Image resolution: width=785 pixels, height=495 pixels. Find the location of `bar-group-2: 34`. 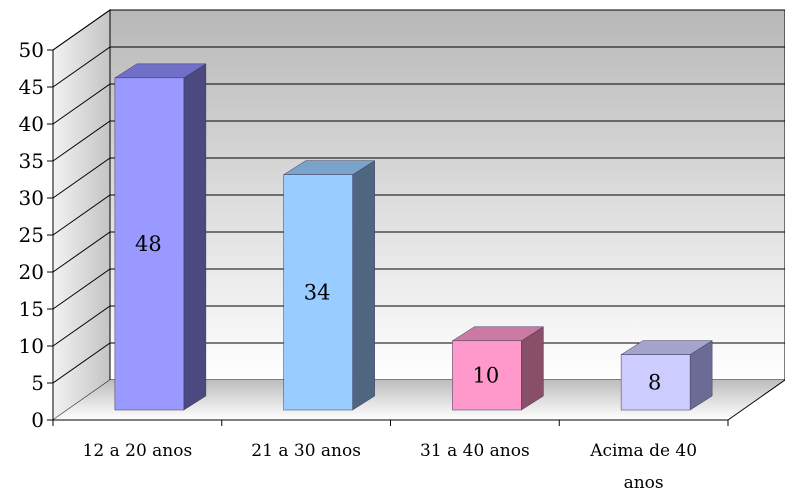

bar-group-2: 34 is located at coordinates (329, 285).